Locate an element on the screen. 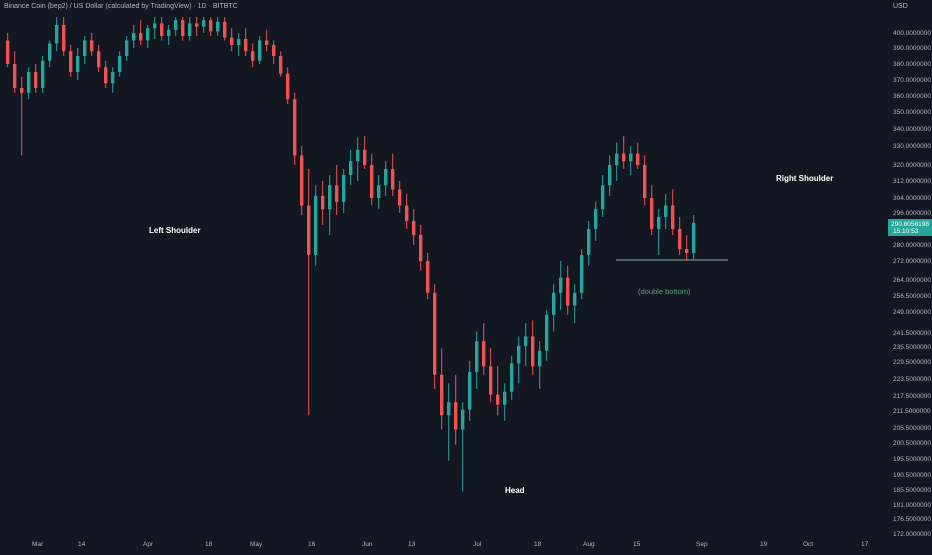 The width and height of the screenshot is (932, 555). interval-label: 1D is located at coordinates (202, 6).